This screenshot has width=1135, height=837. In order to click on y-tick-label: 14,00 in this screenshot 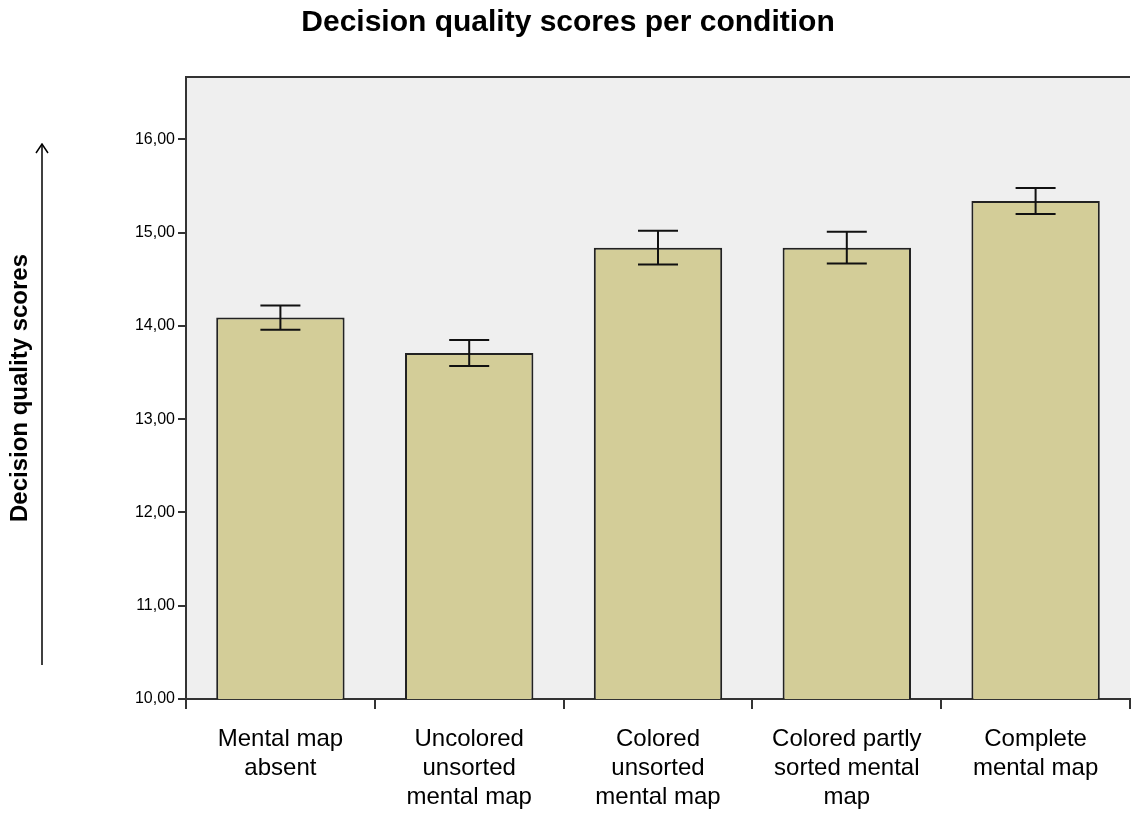, I will do `click(155, 325)`.